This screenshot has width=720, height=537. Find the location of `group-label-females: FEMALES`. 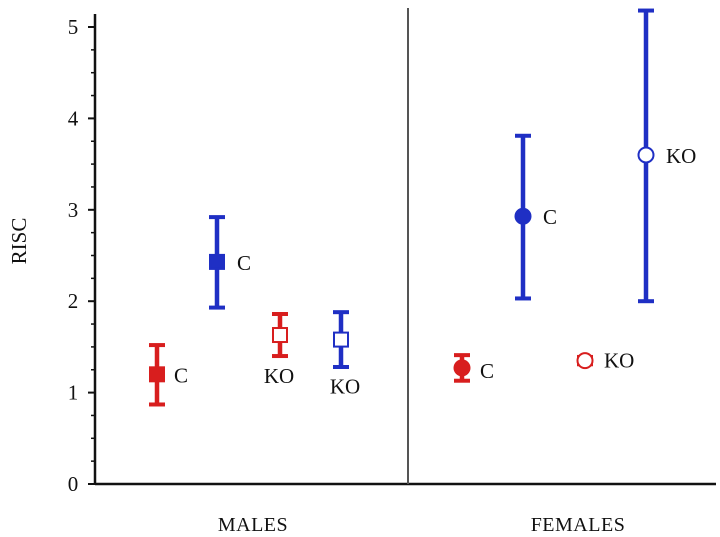

group-label-females: FEMALES is located at coordinates (578, 525).